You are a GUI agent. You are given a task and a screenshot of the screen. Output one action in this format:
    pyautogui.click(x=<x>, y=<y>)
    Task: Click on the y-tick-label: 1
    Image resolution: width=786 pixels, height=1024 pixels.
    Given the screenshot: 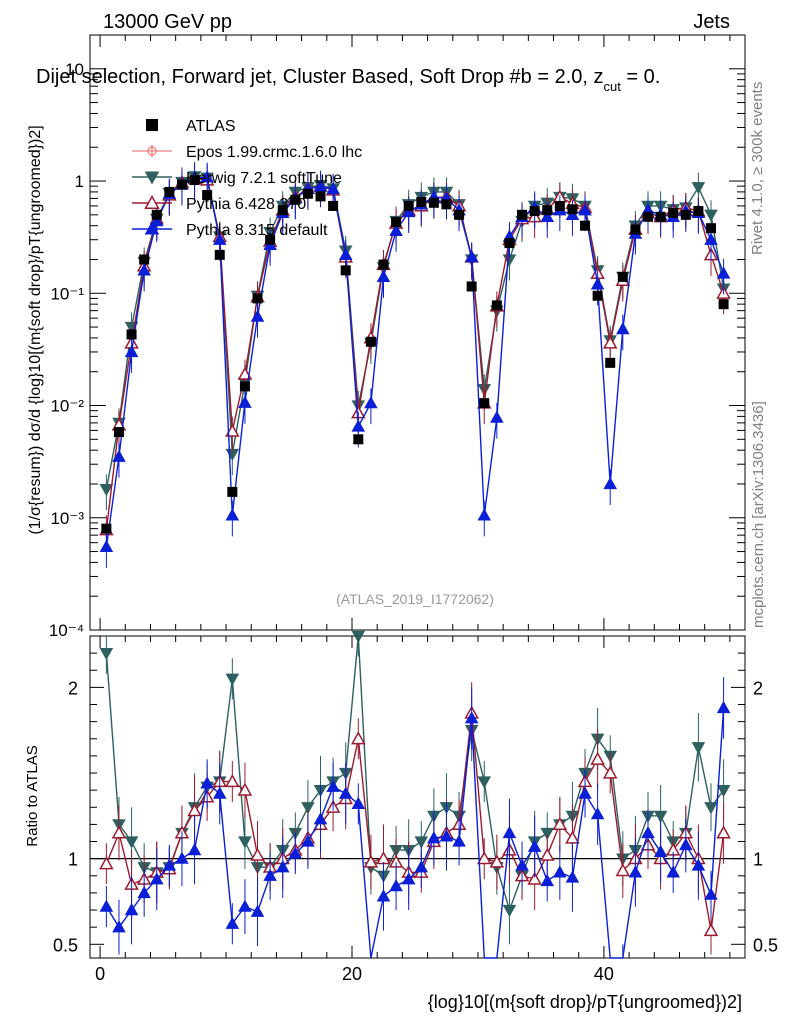 What is the action you would take?
    pyautogui.click(x=79, y=181)
    